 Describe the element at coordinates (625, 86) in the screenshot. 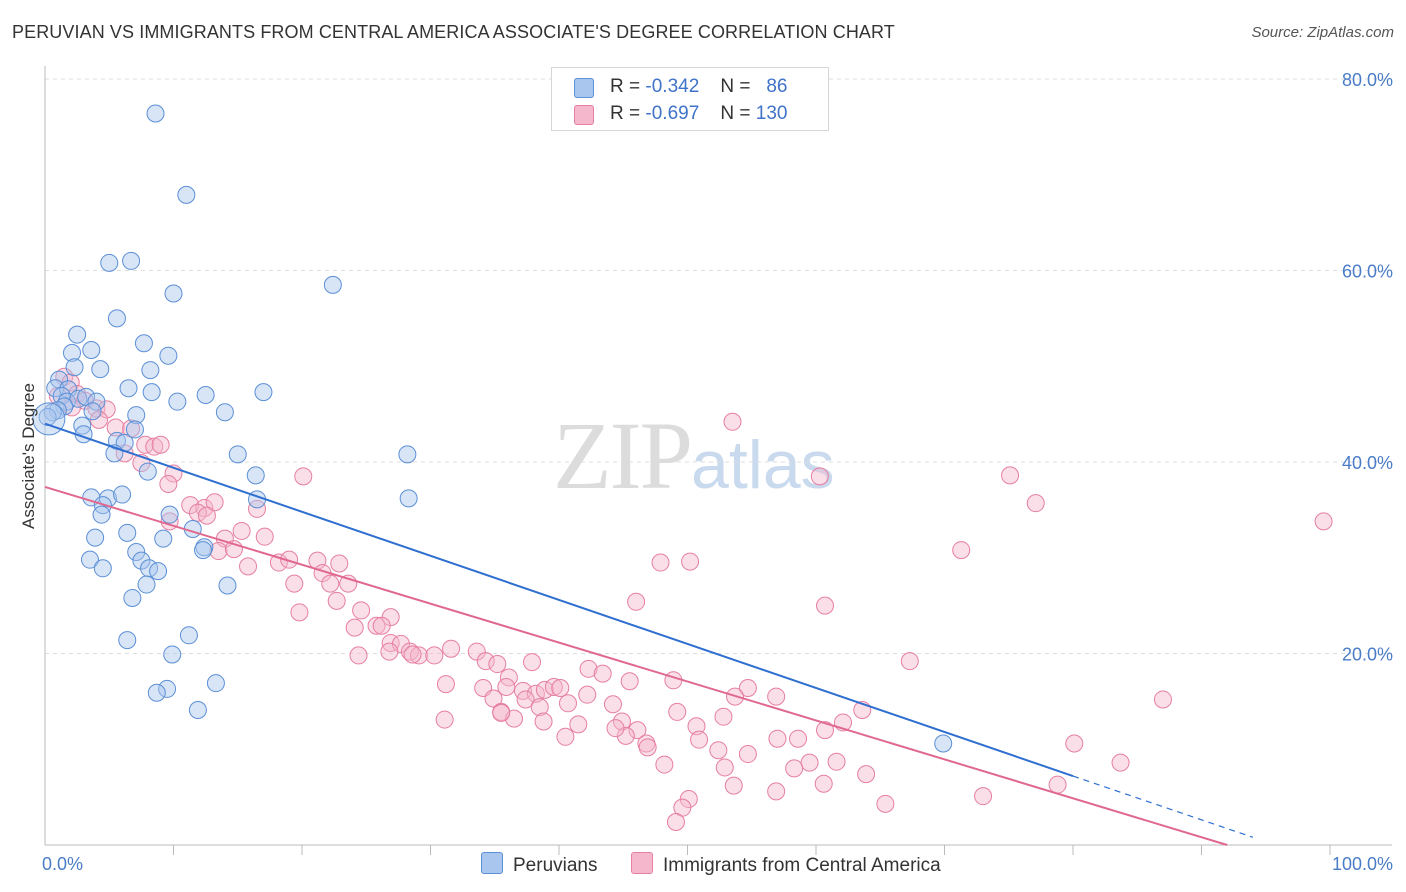

I see `legend-r-label: R =` at that location.